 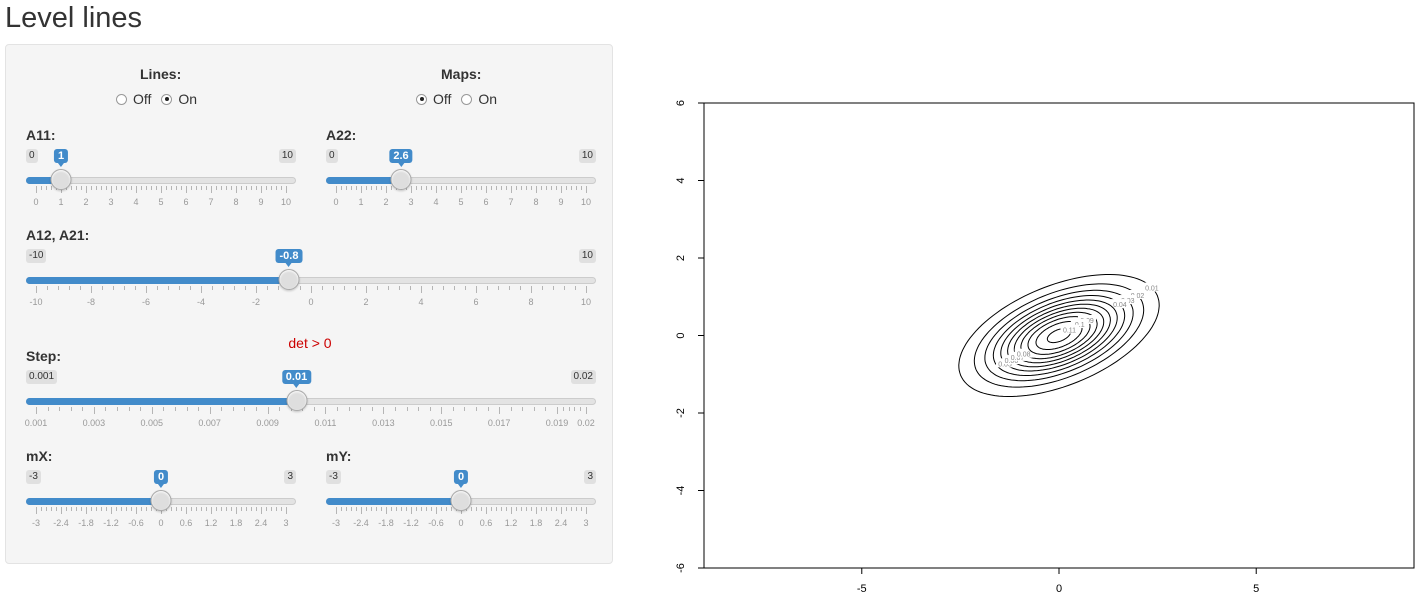 What do you see at coordinates (211, 523) in the screenshot?
I see `mx-tick-label: 1.2` at bounding box center [211, 523].